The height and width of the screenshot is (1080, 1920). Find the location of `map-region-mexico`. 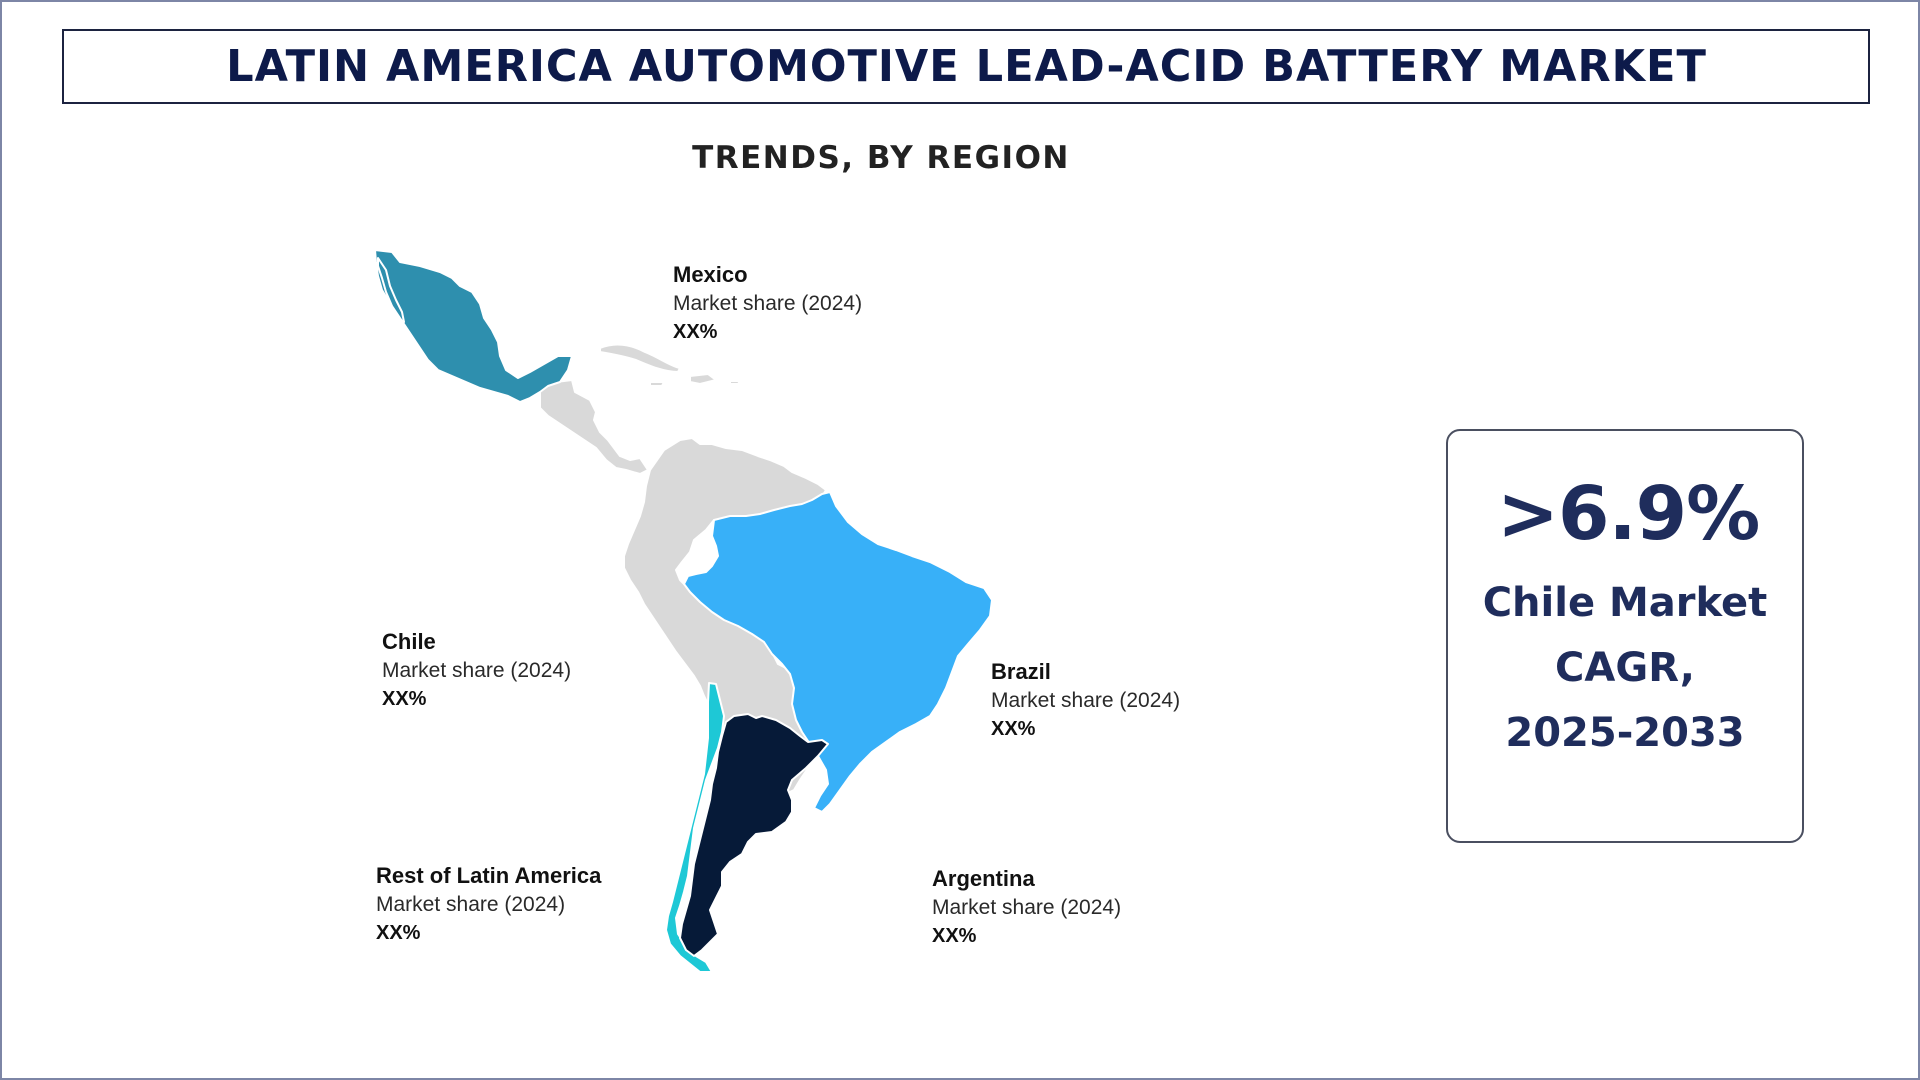

map-region-mexico is located at coordinates (473, 326).